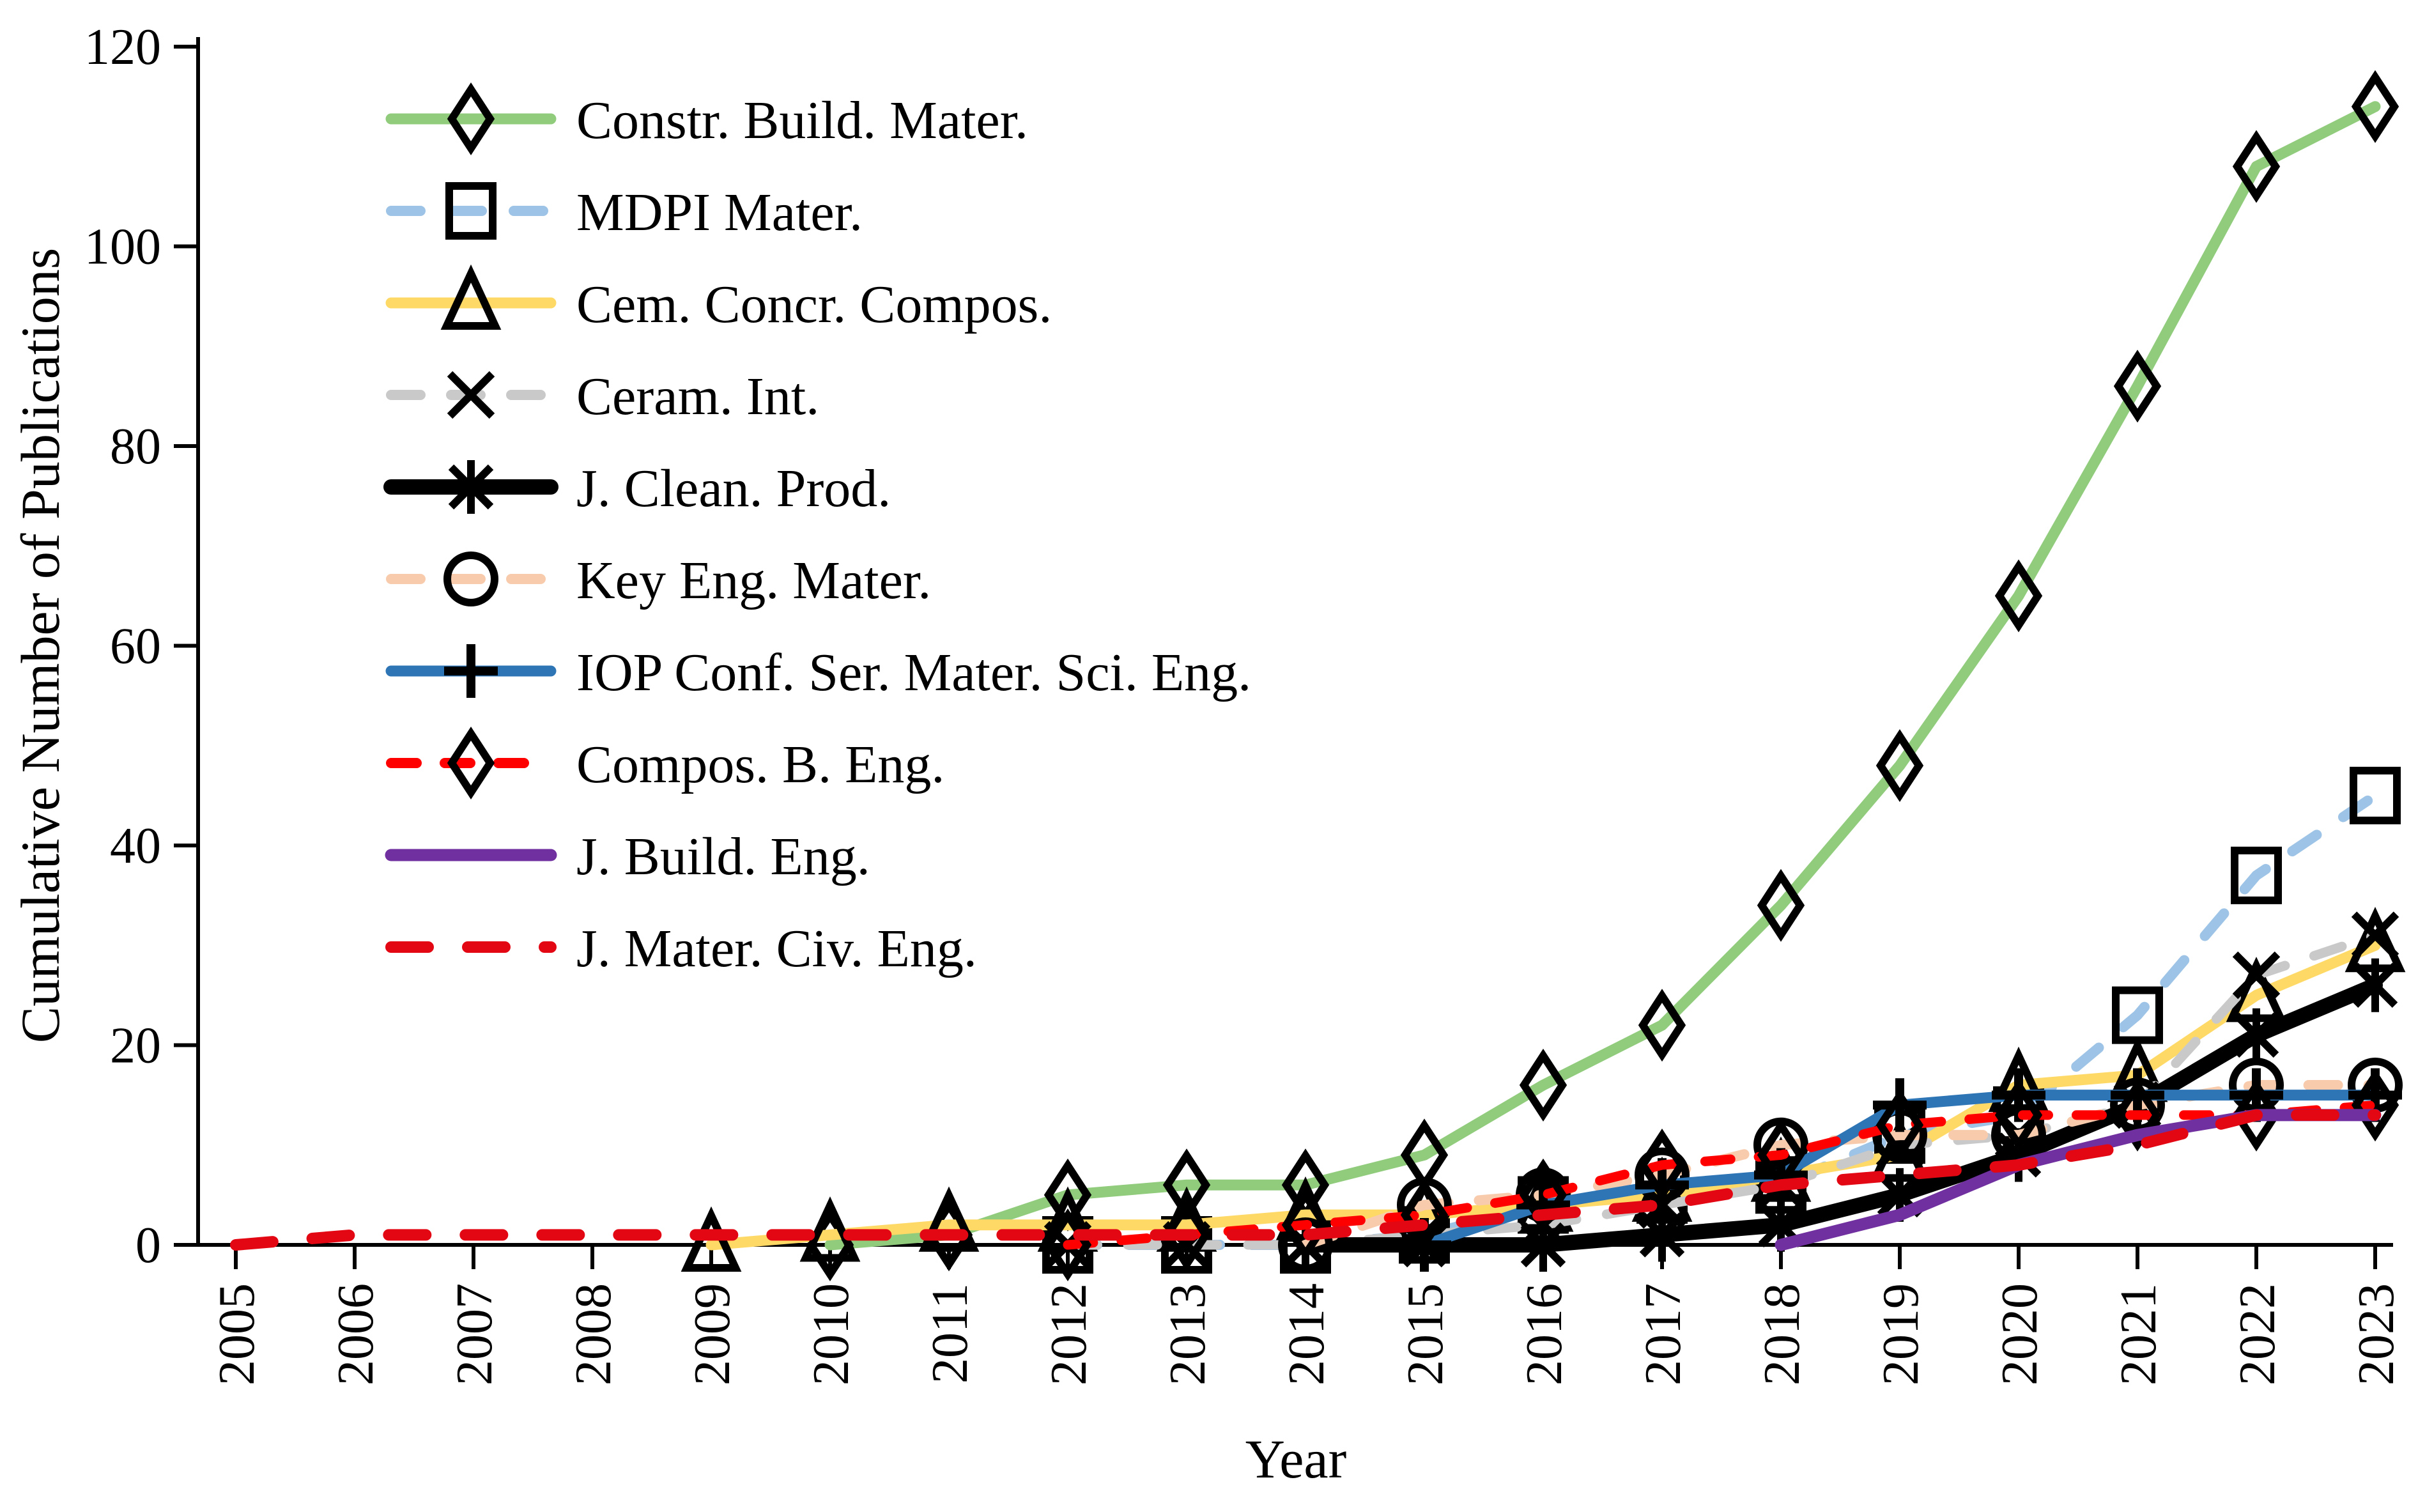 The image size is (2418, 1512). What do you see at coordinates (733, 489) in the screenshot?
I see `legend-label: J. Clean. Prod.` at bounding box center [733, 489].